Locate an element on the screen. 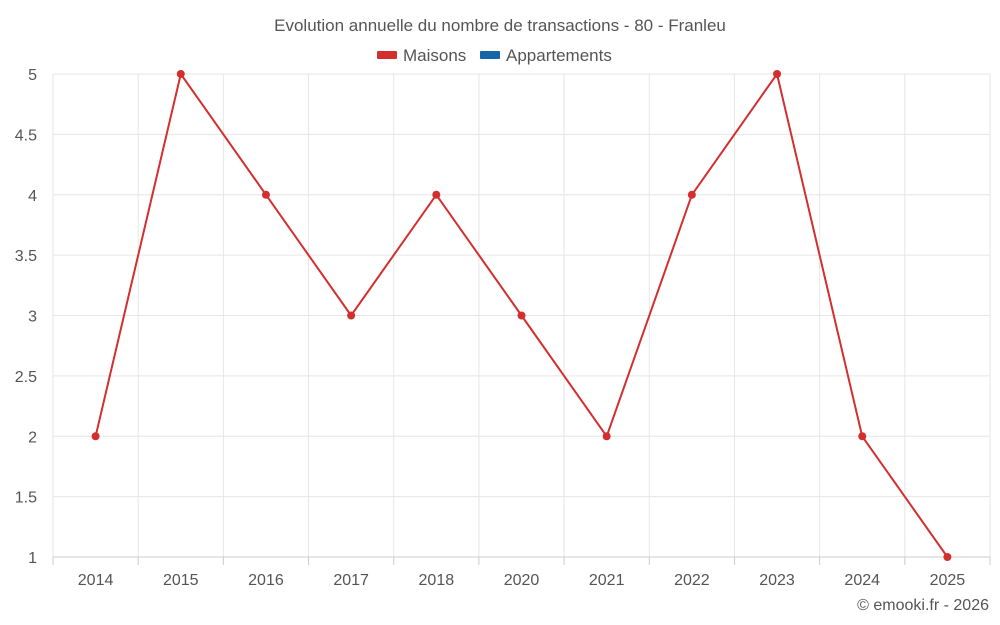  y-tick-label: 2 is located at coordinates (32, 437).